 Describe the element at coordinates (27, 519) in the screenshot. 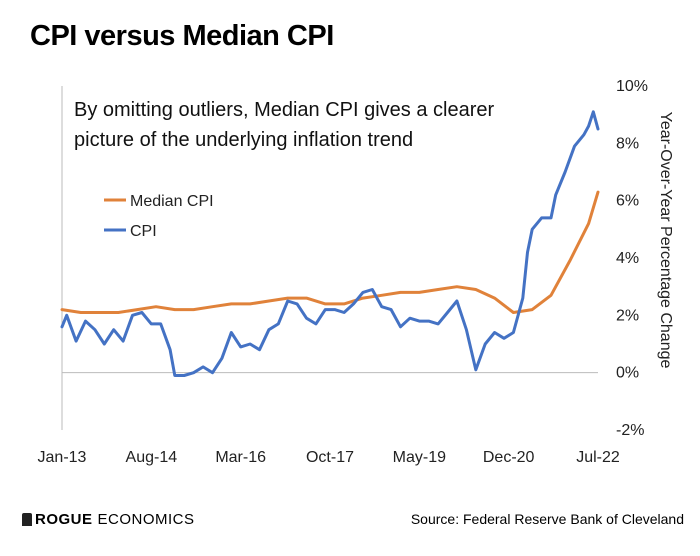

I see `logo-icon` at that location.